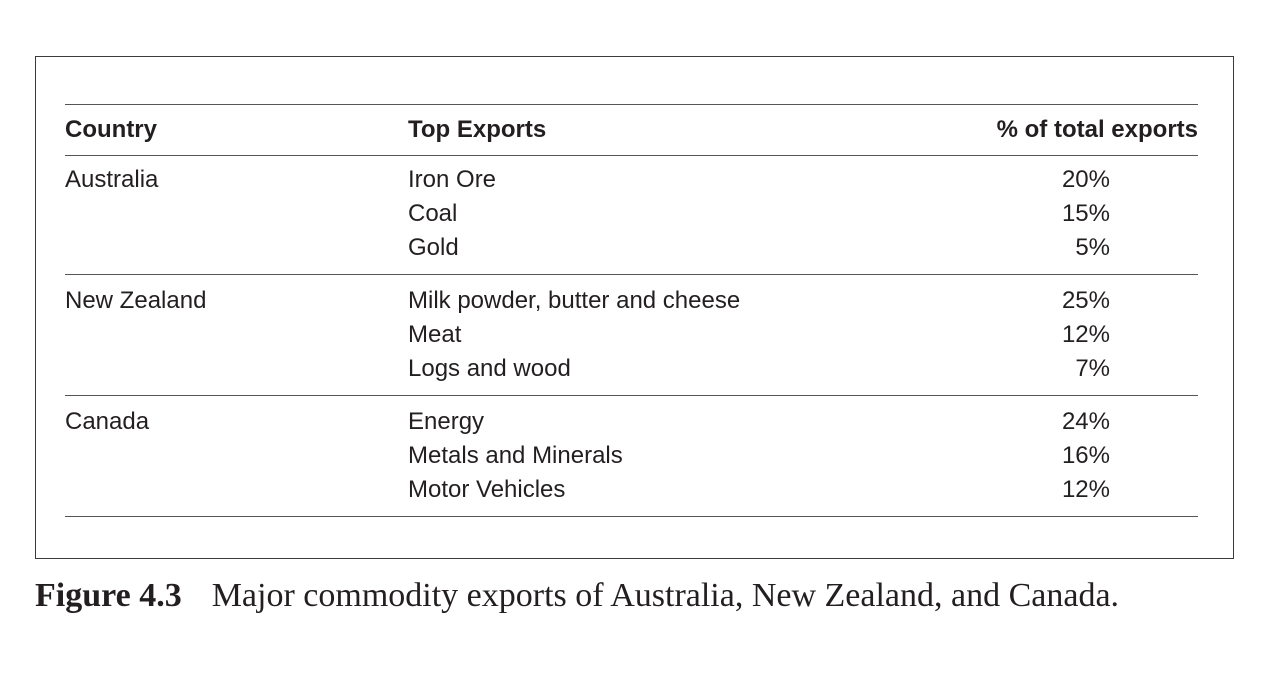 This screenshot has width=1280, height=682. What do you see at coordinates (1092, 247) in the screenshot?
I see `share-cell: 5%` at bounding box center [1092, 247].